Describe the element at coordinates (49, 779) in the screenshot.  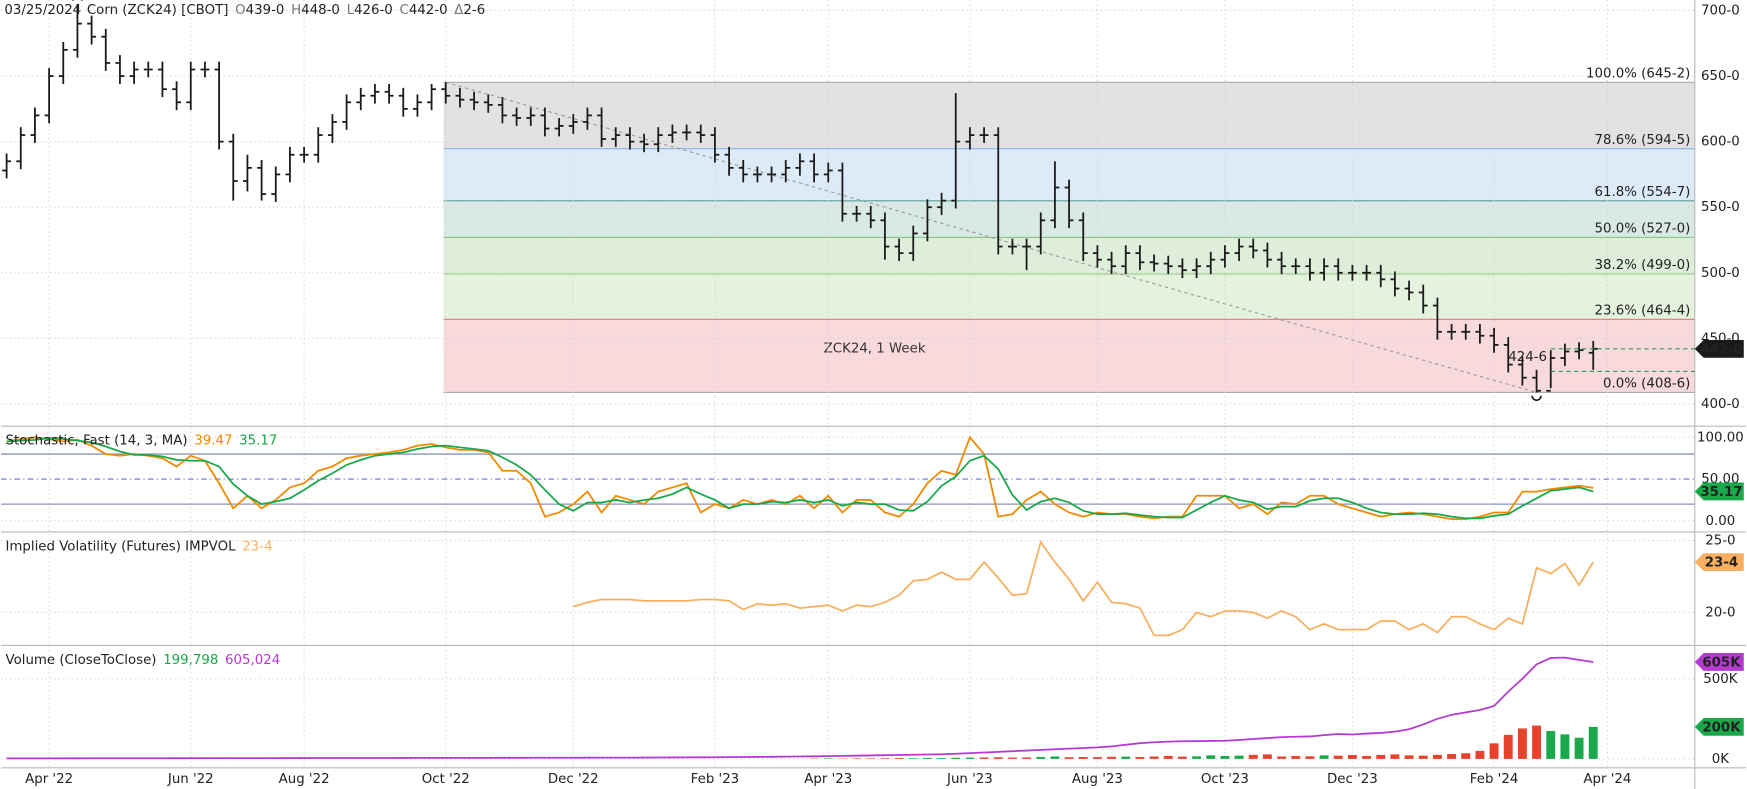
I see `x-tick-label: Apr '22` at that location.